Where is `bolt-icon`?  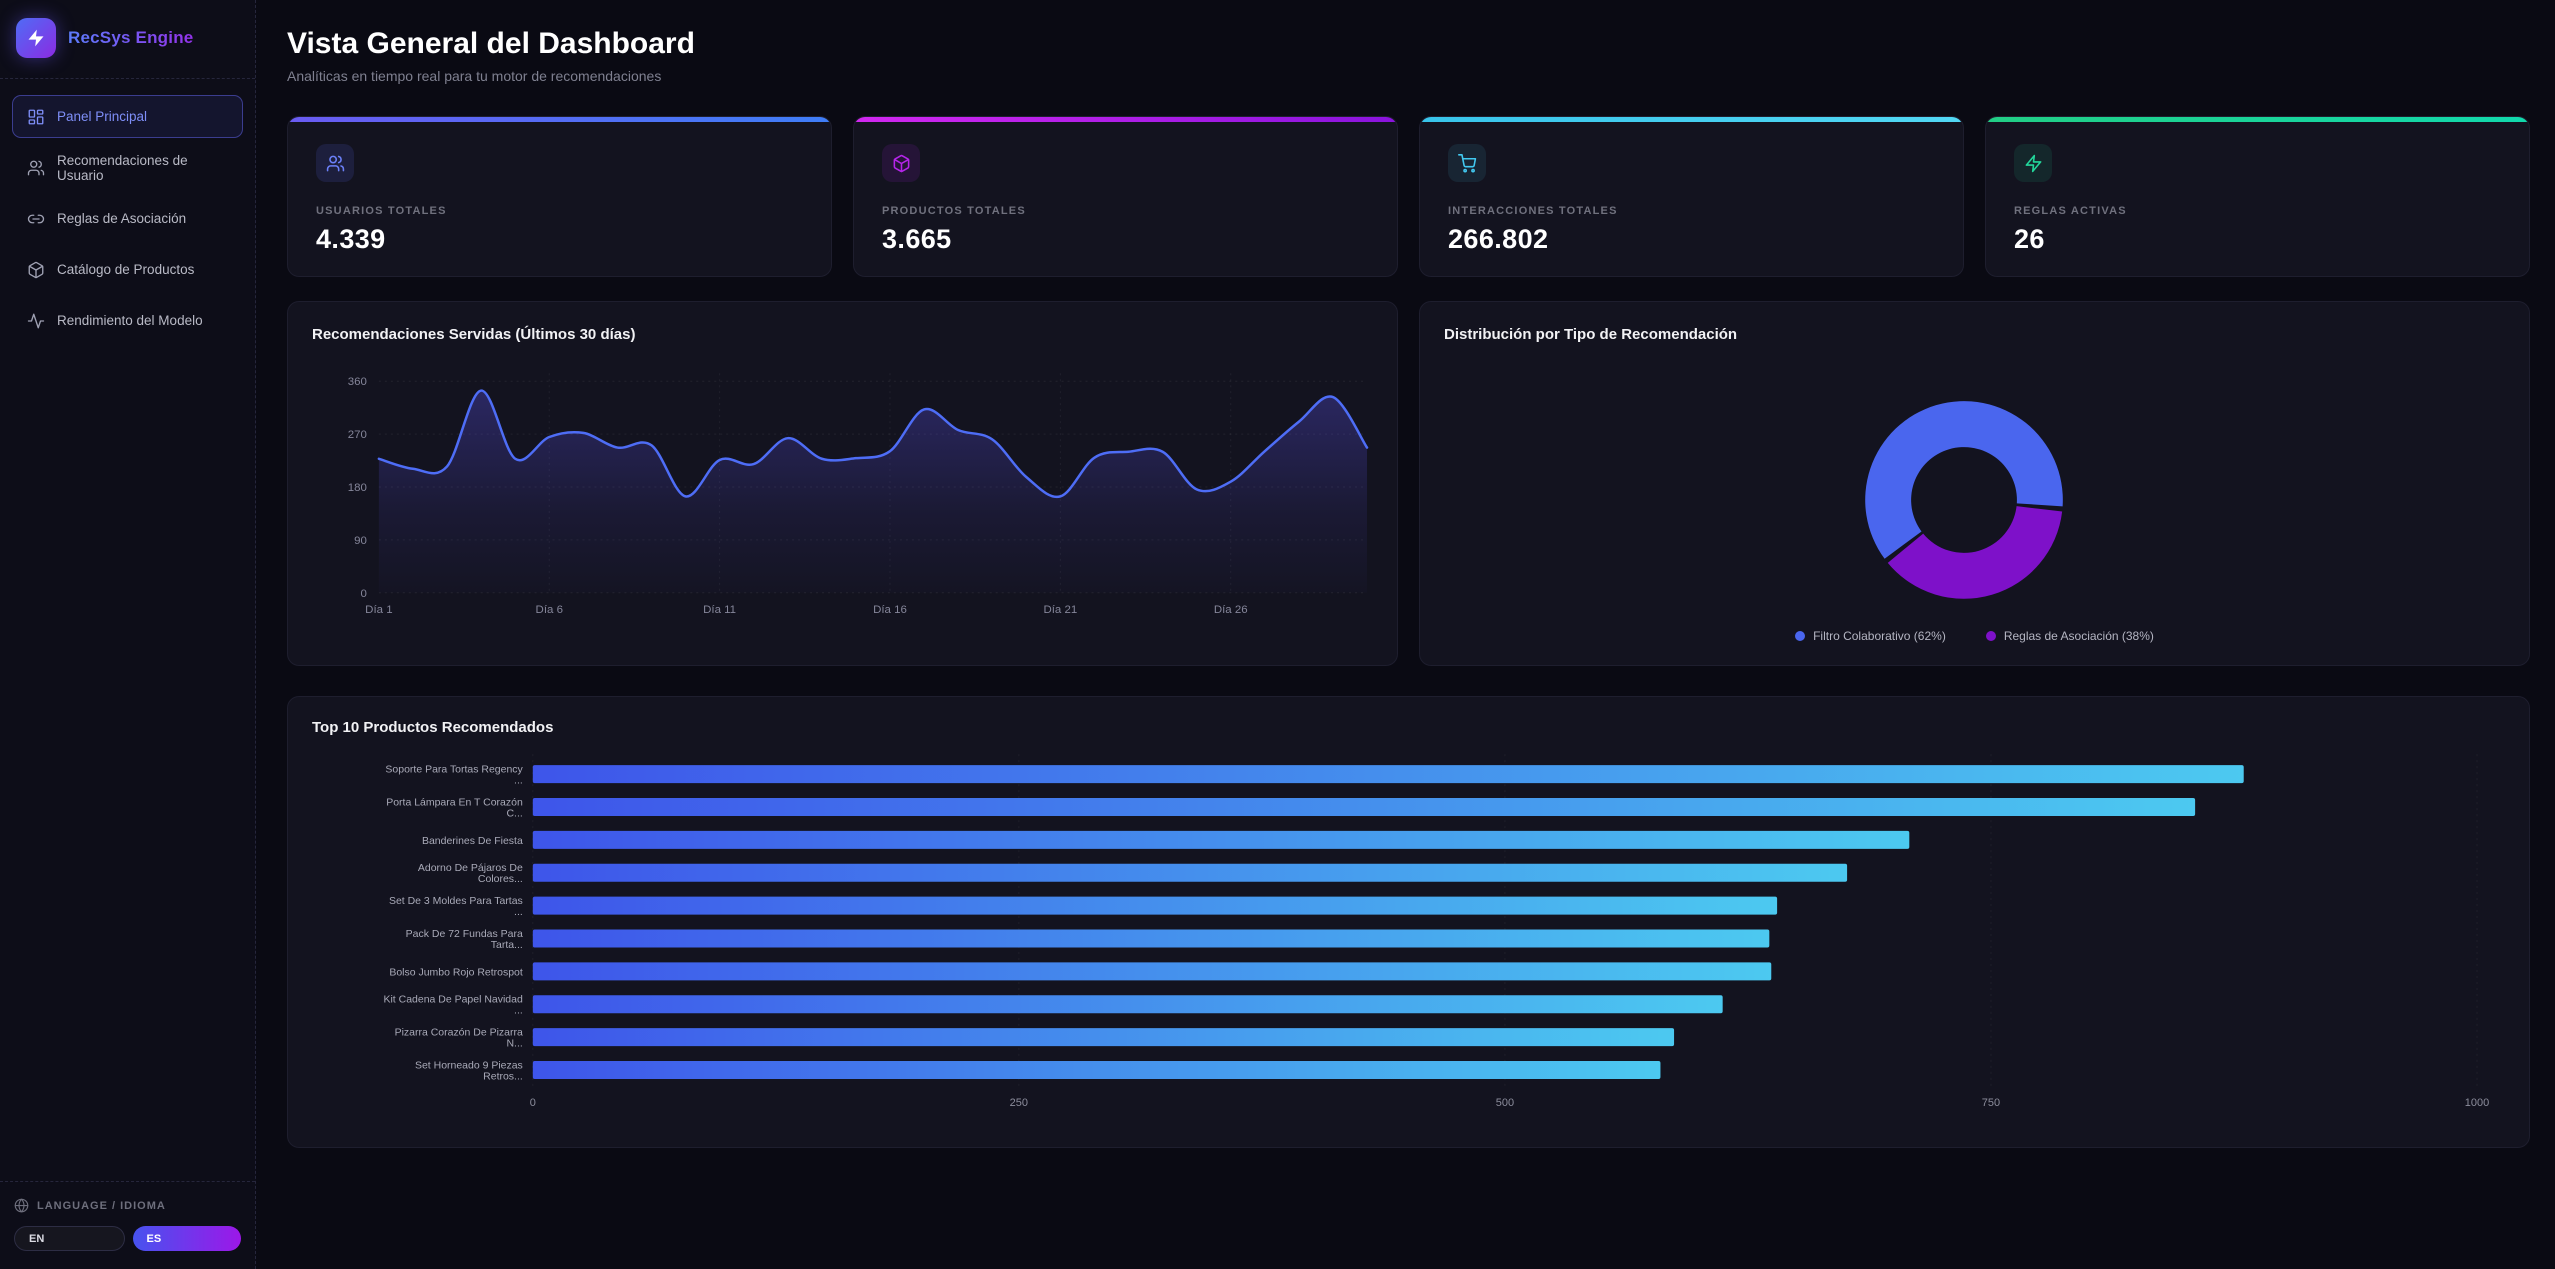 bolt-icon is located at coordinates (36, 38).